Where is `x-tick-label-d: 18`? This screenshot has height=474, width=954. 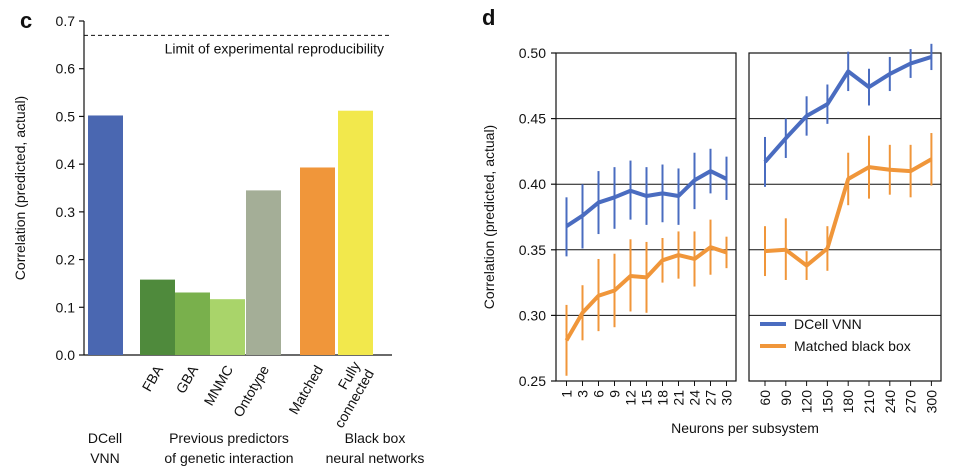
x-tick-label-d: 18 is located at coordinates (663, 398).